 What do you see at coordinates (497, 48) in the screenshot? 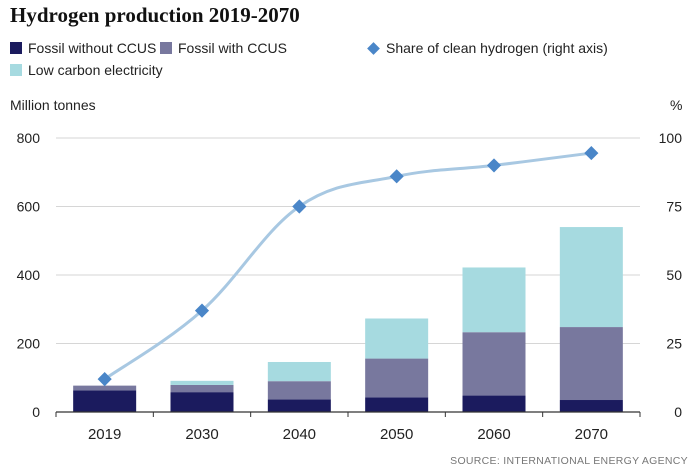
I see `legend-label: Share of clean hydrogen (right axis)` at bounding box center [497, 48].